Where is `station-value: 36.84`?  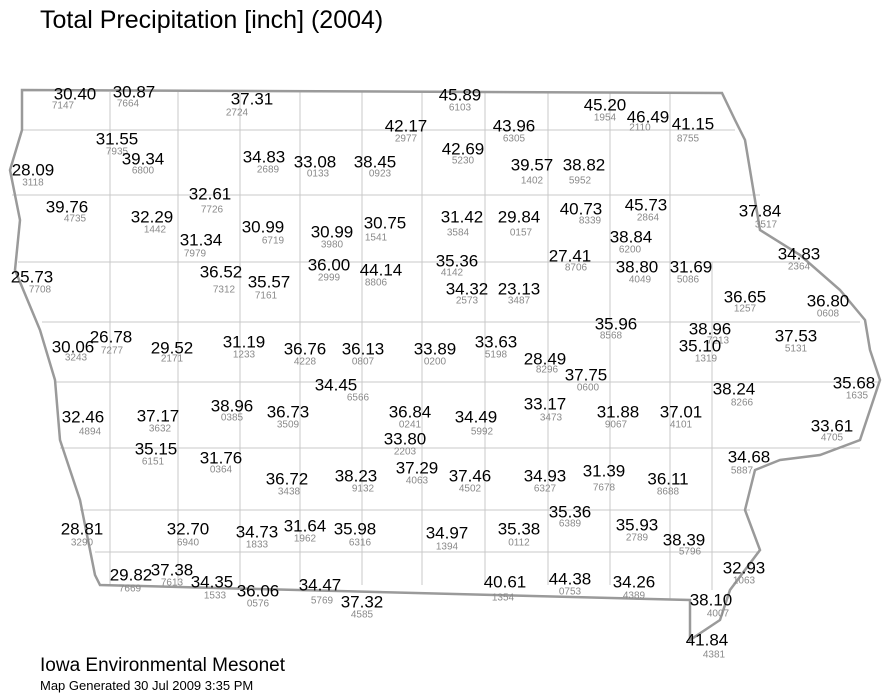 station-value: 36.84 is located at coordinates (410, 411).